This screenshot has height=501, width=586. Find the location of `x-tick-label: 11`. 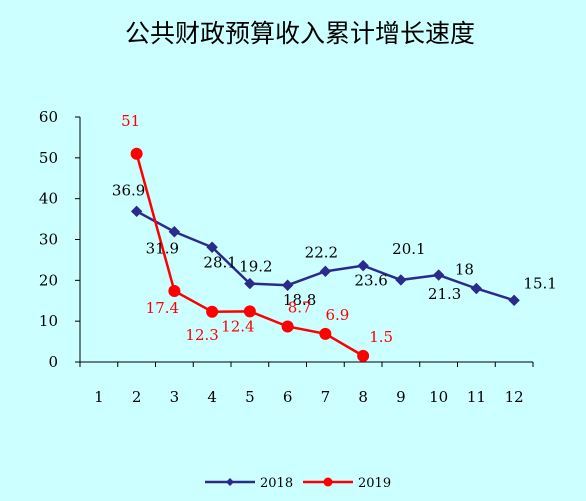

x-tick-label: 11 is located at coordinates (476, 397).